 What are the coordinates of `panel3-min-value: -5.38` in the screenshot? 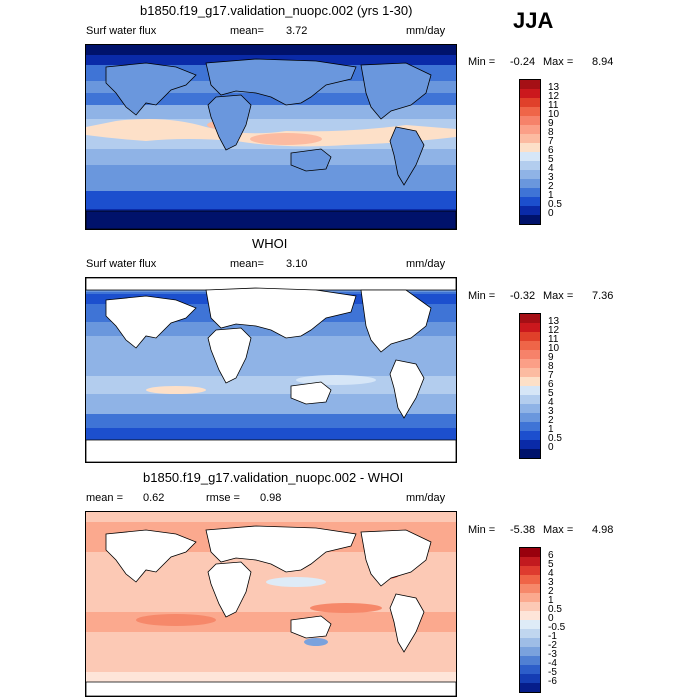 It's located at (523, 530).